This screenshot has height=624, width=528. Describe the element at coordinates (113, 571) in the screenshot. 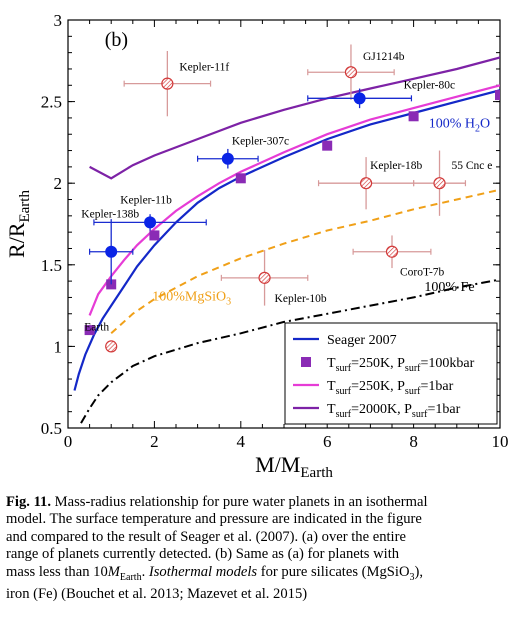

I see `caption-mass-symbol: M` at that location.